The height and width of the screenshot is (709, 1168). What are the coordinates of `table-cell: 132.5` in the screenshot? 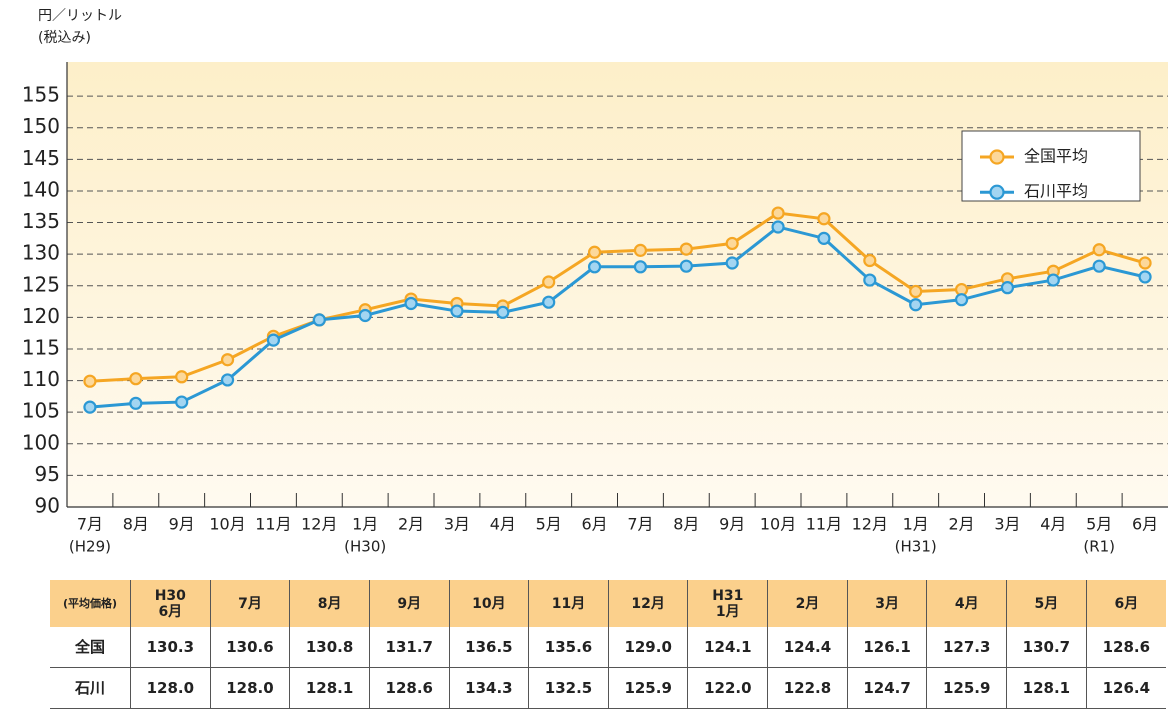 It's located at (568, 688).